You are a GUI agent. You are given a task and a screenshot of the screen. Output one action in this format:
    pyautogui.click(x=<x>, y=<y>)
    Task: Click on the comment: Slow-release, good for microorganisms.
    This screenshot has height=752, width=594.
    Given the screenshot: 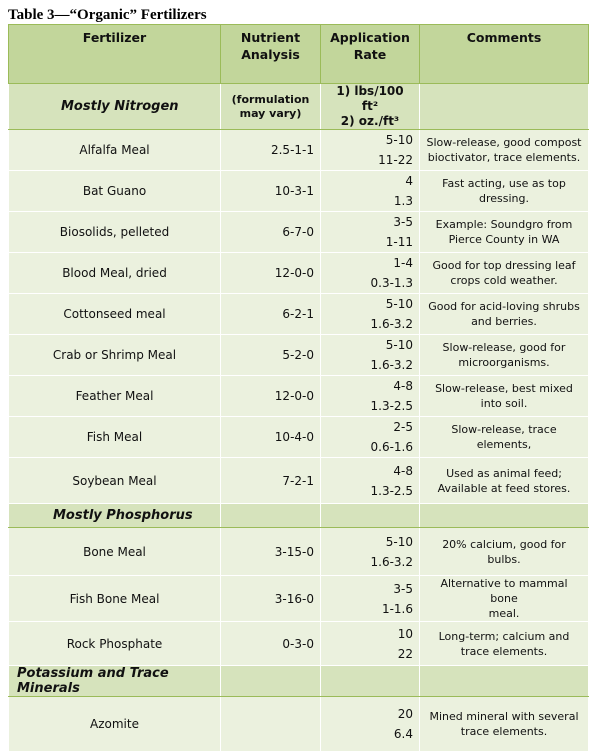 What is the action you would take?
    pyautogui.click(x=504, y=355)
    